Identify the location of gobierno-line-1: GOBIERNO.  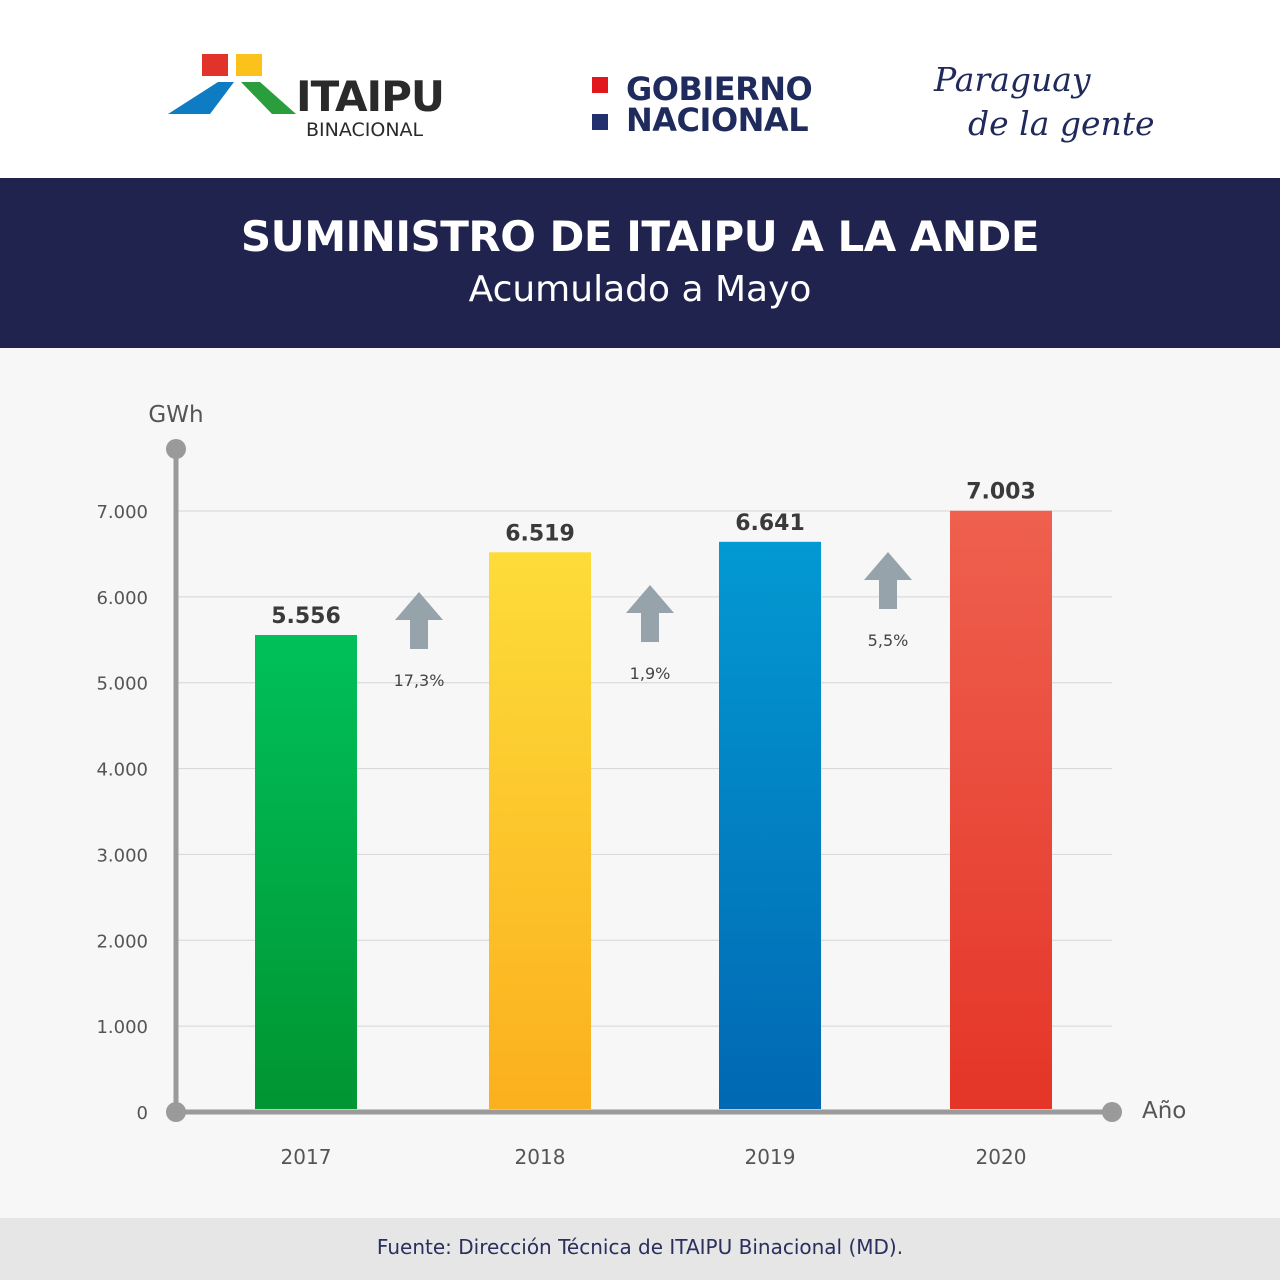
(719, 89).